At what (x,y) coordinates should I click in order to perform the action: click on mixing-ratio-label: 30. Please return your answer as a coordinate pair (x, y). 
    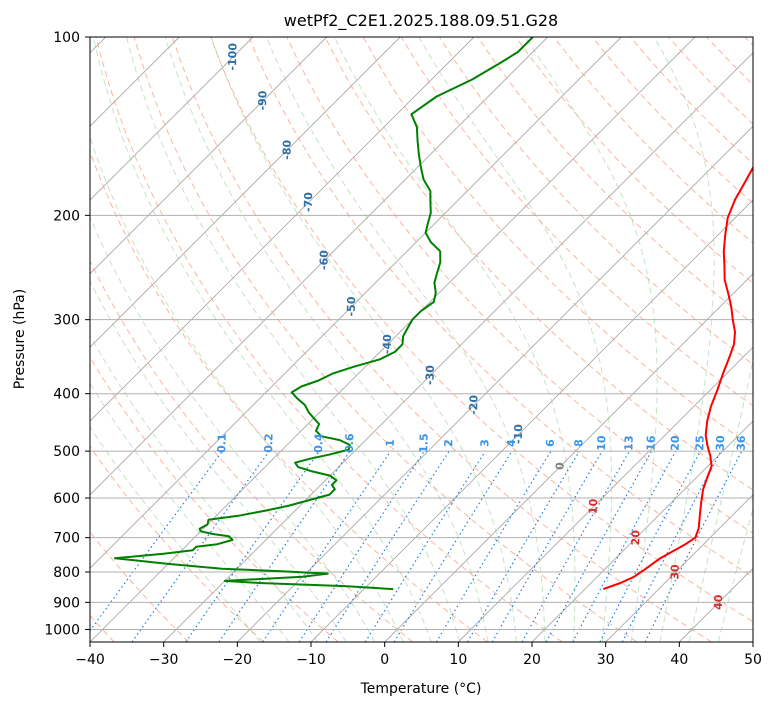
    Looking at the image, I should click on (720, 443).